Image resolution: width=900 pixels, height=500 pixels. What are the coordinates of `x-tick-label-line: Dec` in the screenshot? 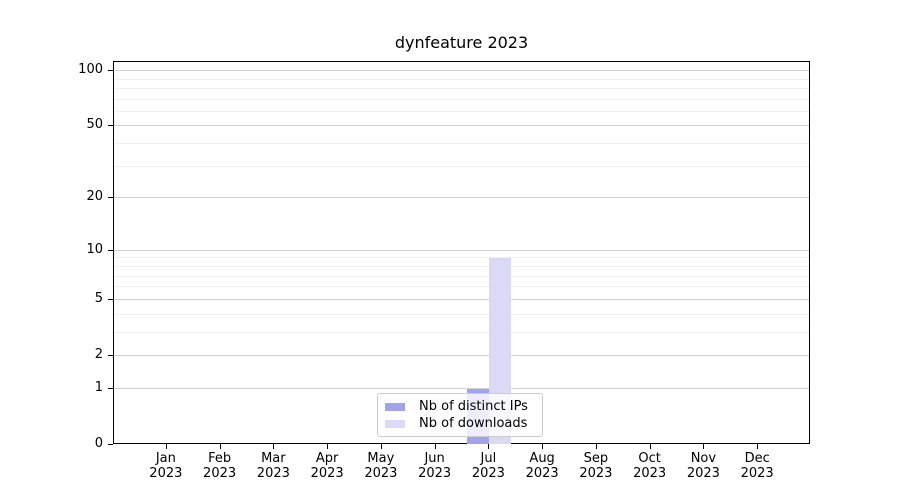 It's located at (757, 458).